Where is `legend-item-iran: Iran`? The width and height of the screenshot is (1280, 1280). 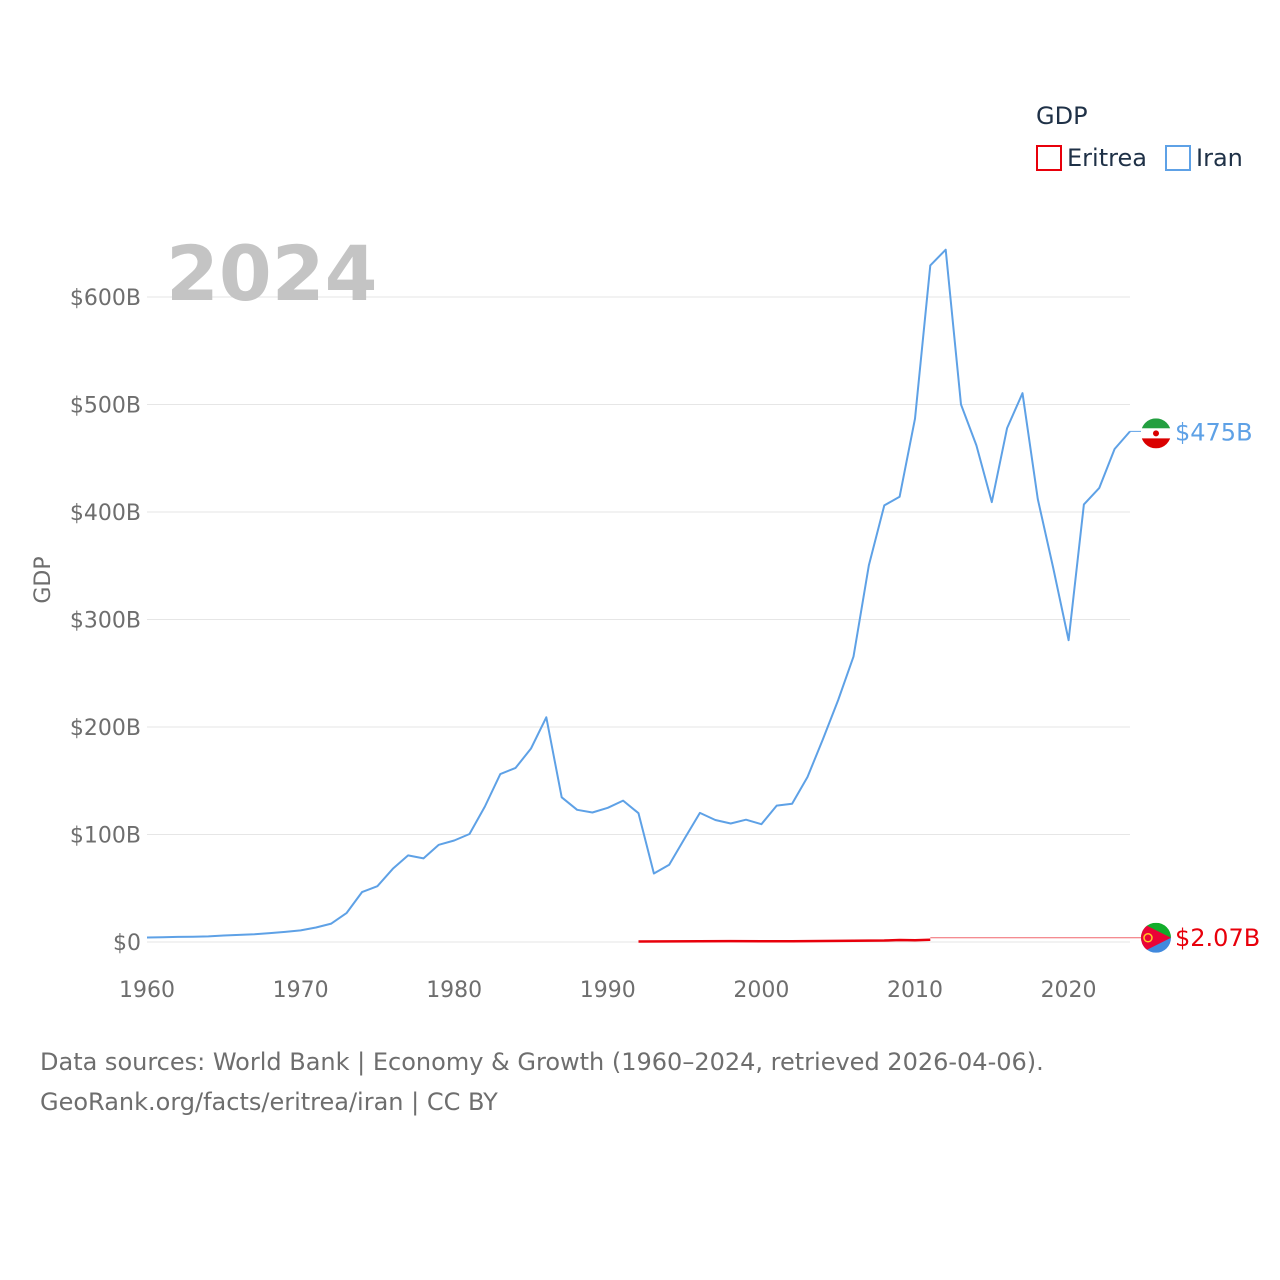
legend-item-iran: Iran is located at coordinates (1204, 158).